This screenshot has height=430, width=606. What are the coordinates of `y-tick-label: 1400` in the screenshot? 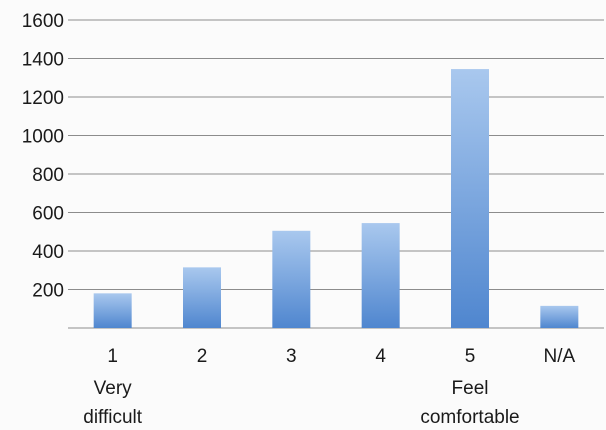 It's located at (43, 60).